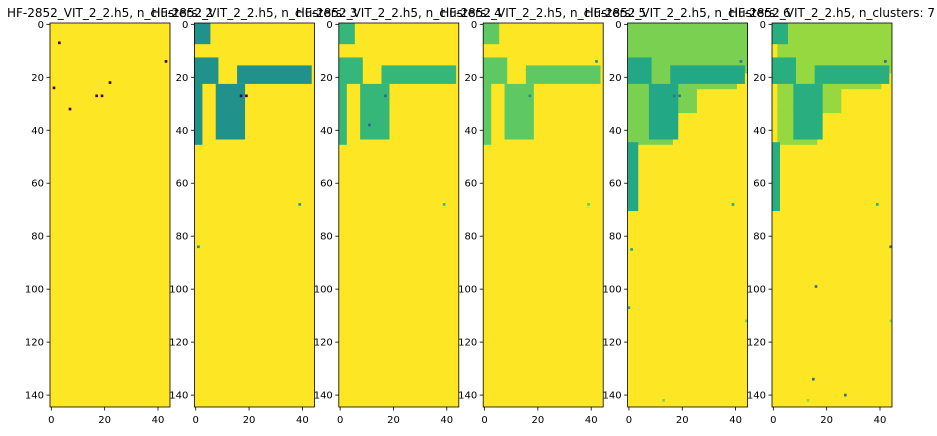  I want to click on subplot-title: HF-2852_VIT_2_2.h5, n_clusters: 4, so click(399, 13).